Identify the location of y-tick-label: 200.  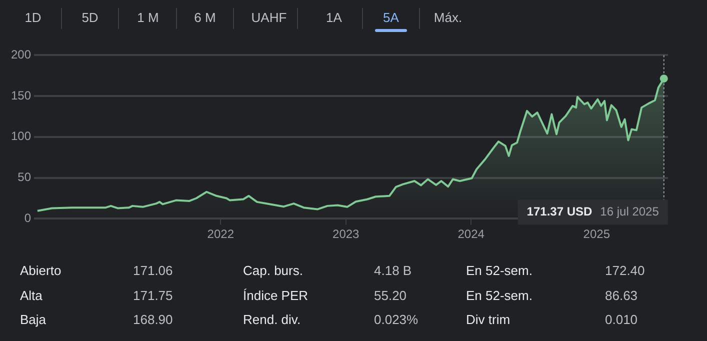
(21, 55).